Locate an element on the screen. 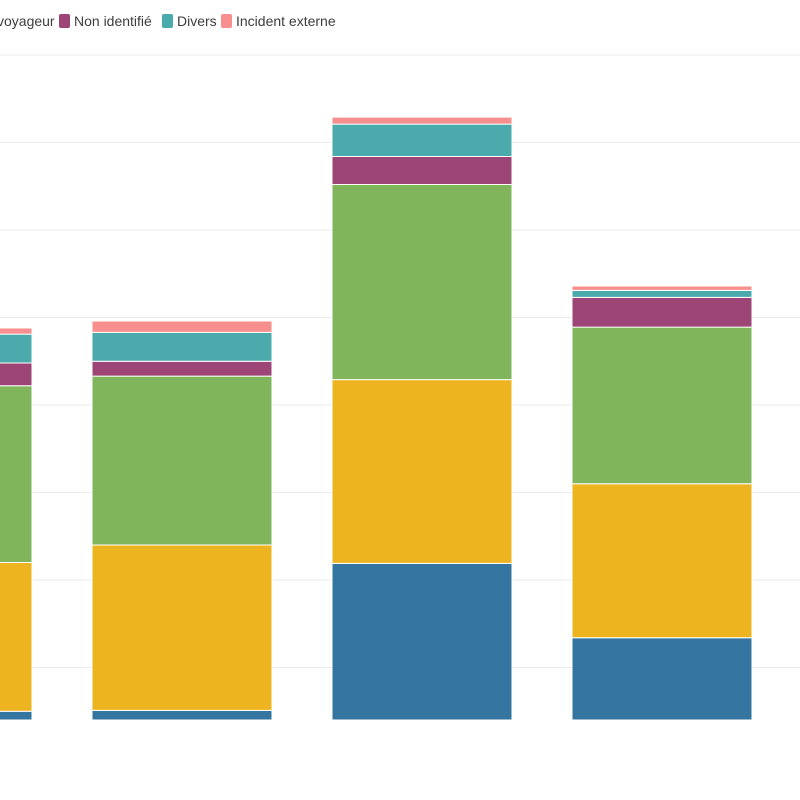 The image size is (800, 800). legend-item-incident-externe: Incident externe is located at coordinates (278, 21).